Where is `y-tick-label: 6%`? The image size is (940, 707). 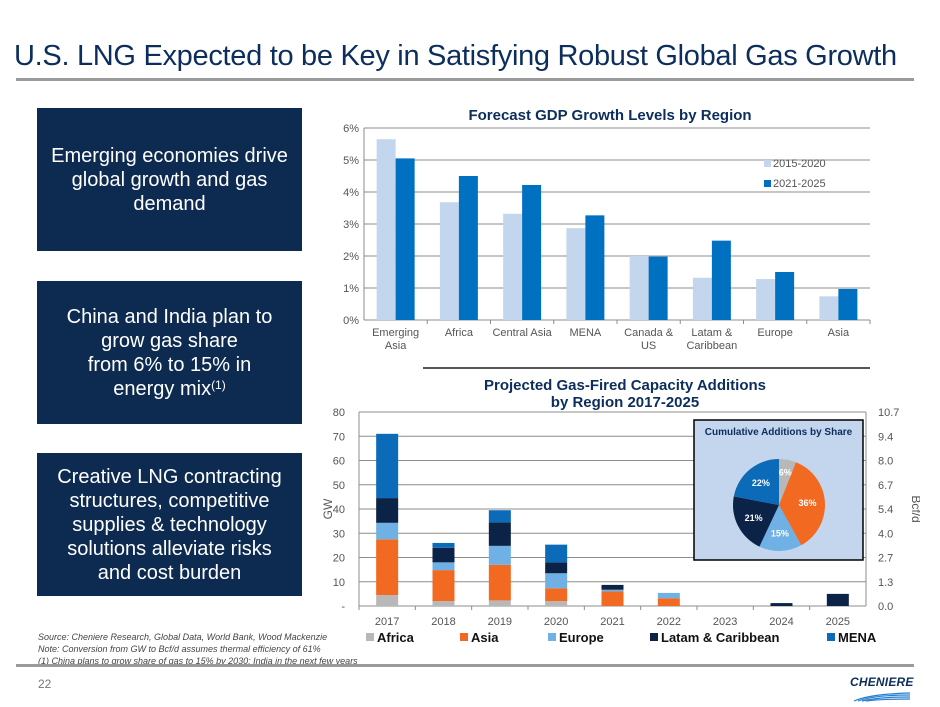
y-tick-label: 6% is located at coordinates (351, 129).